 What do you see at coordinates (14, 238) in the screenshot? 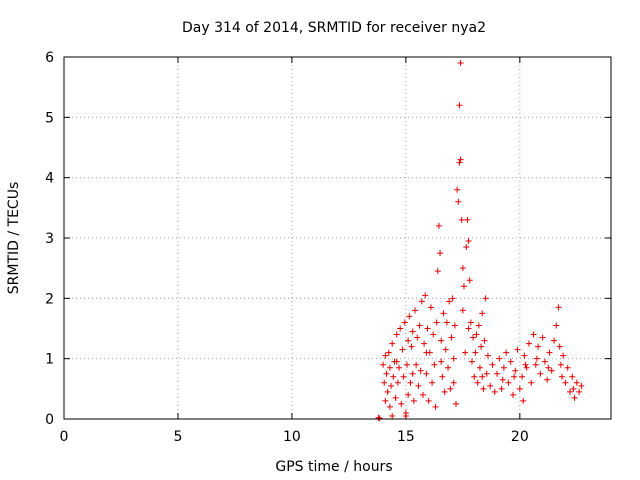
I see `y-axis-label: SRMTID / TECUs` at bounding box center [14, 238].